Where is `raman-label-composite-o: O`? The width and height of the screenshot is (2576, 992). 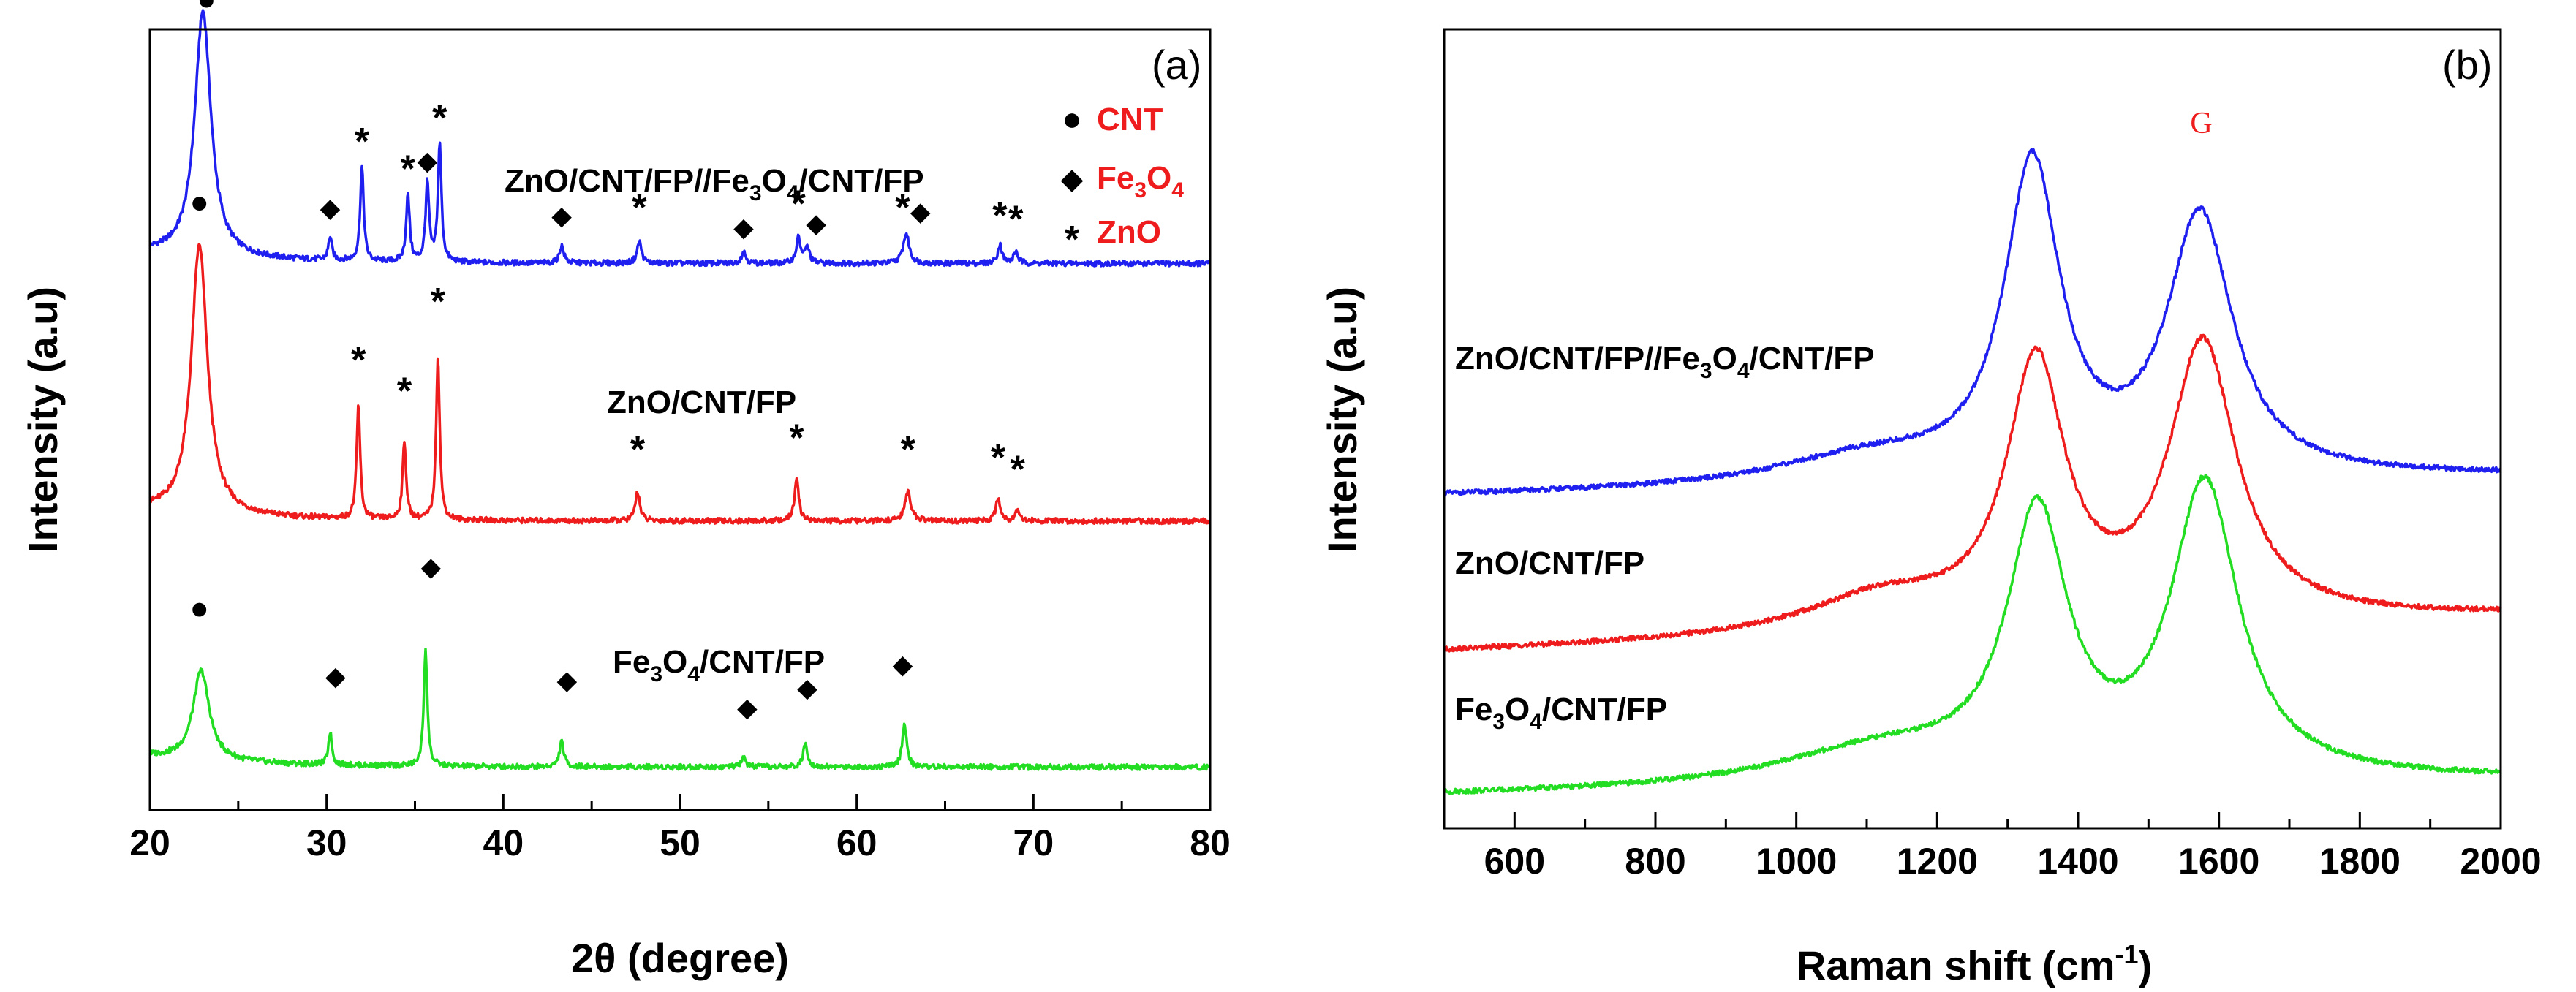
raman-label-composite-o: O is located at coordinates (1724, 358).